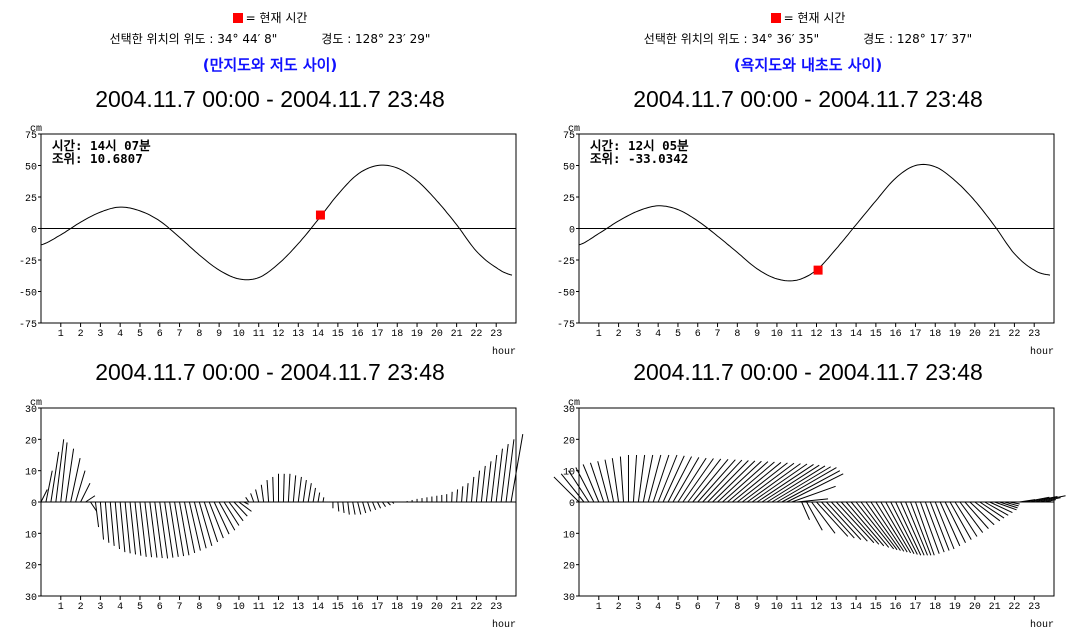 The image size is (1082, 635). Describe the element at coordinates (718, 607) in the screenshot. I see `x-tick-label: 7` at that location.